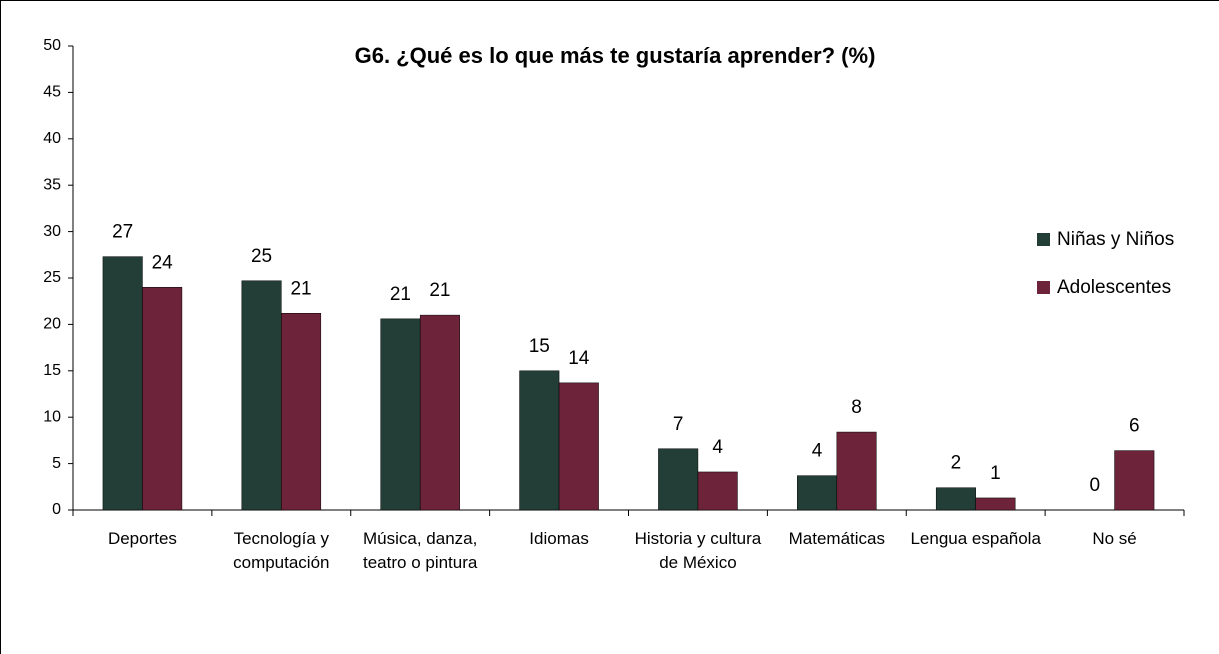 The width and height of the screenshot is (1219, 654). What do you see at coordinates (52, 184) in the screenshot?
I see `y-tick-label: 35` at bounding box center [52, 184].